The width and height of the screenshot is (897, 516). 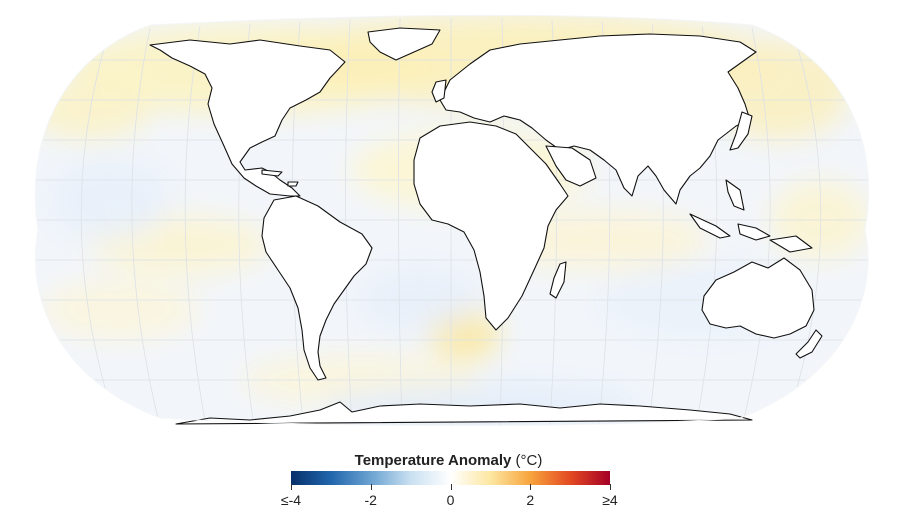 I want to click on madagascar, so click(x=558, y=280).